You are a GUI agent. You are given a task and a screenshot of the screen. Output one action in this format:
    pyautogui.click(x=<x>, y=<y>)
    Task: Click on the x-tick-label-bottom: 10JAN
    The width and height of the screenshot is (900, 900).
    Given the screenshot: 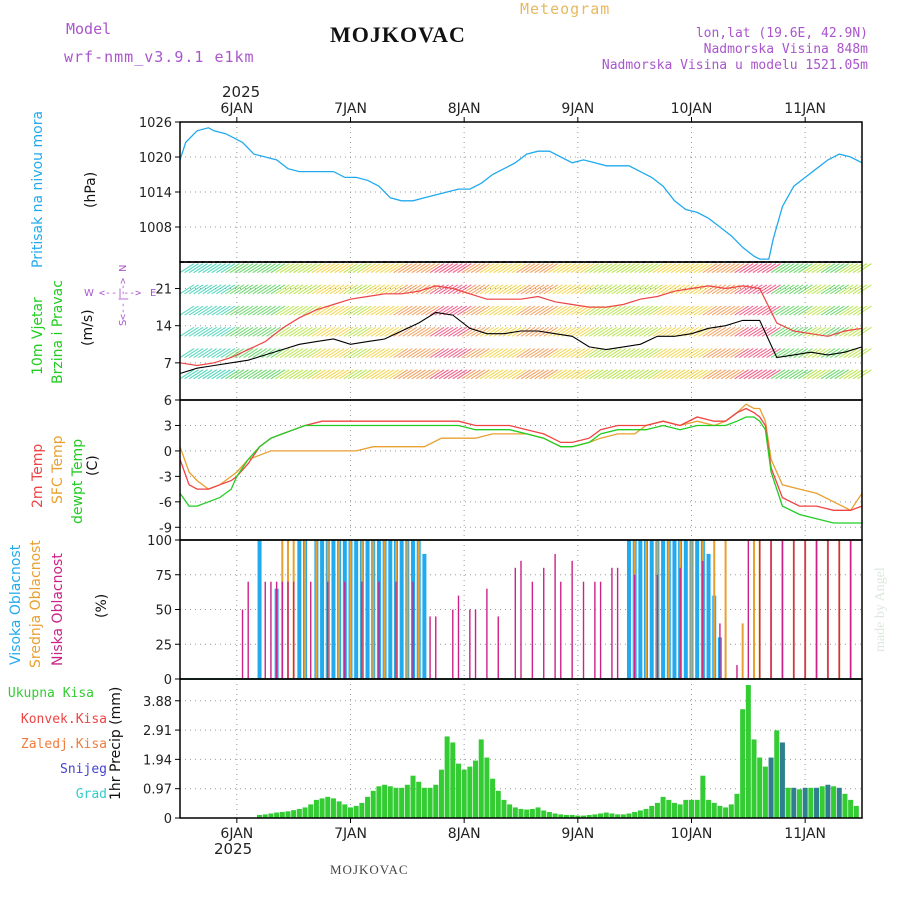 What is the action you would take?
    pyautogui.click(x=692, y=834)
    